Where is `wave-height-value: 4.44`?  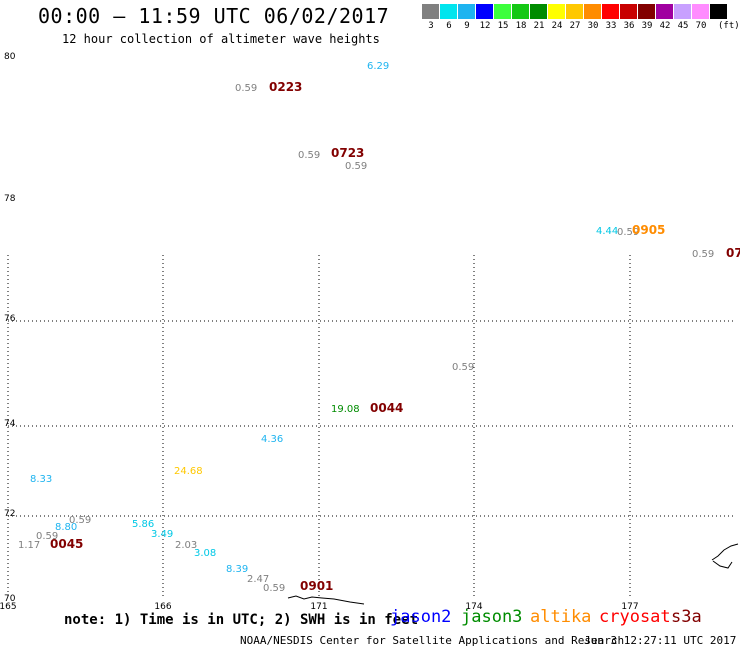 wave-height-value: 4.44 is located at coordinates (607, 231).